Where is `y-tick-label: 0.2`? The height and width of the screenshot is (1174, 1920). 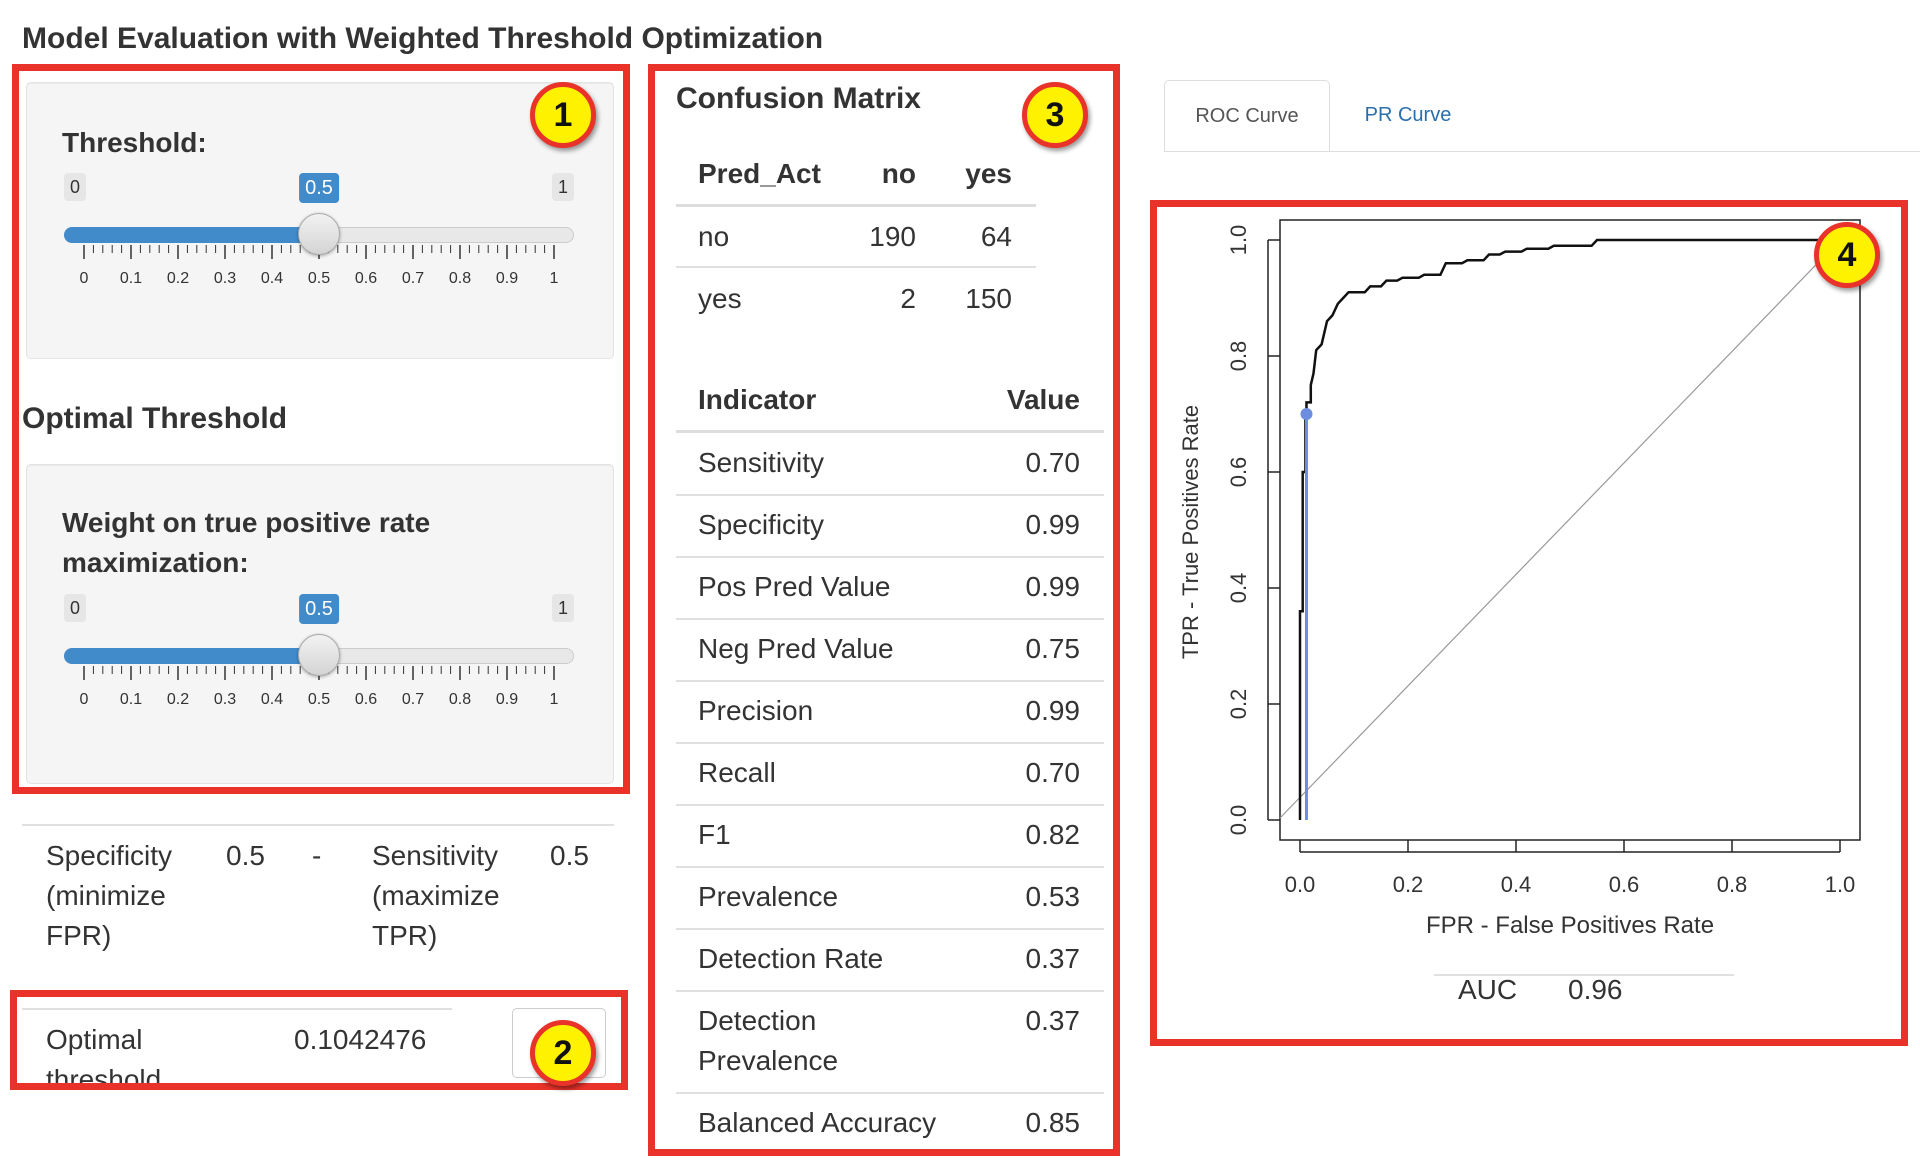 y-tick-label: 0.2 is located at coordinates (1238, 704).